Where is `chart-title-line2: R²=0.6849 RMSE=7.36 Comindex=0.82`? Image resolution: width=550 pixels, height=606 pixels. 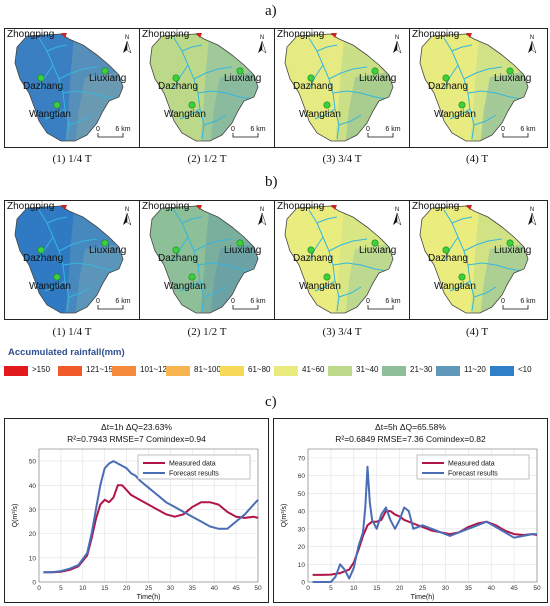
chart-title-line2: R²=0.6849 RMSE=7.36 Comindex=0.82 is located at coordinates (410, 439).